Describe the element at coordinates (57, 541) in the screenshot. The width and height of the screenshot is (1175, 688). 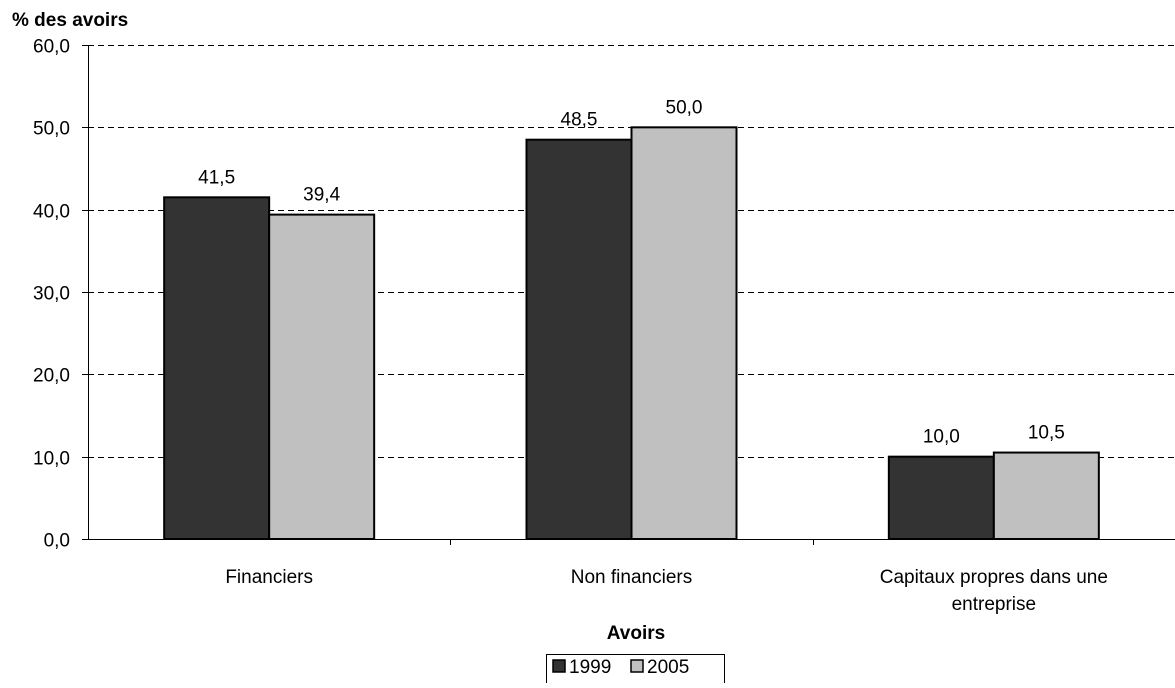
I see `y-tick-label: 0,0` at that location.